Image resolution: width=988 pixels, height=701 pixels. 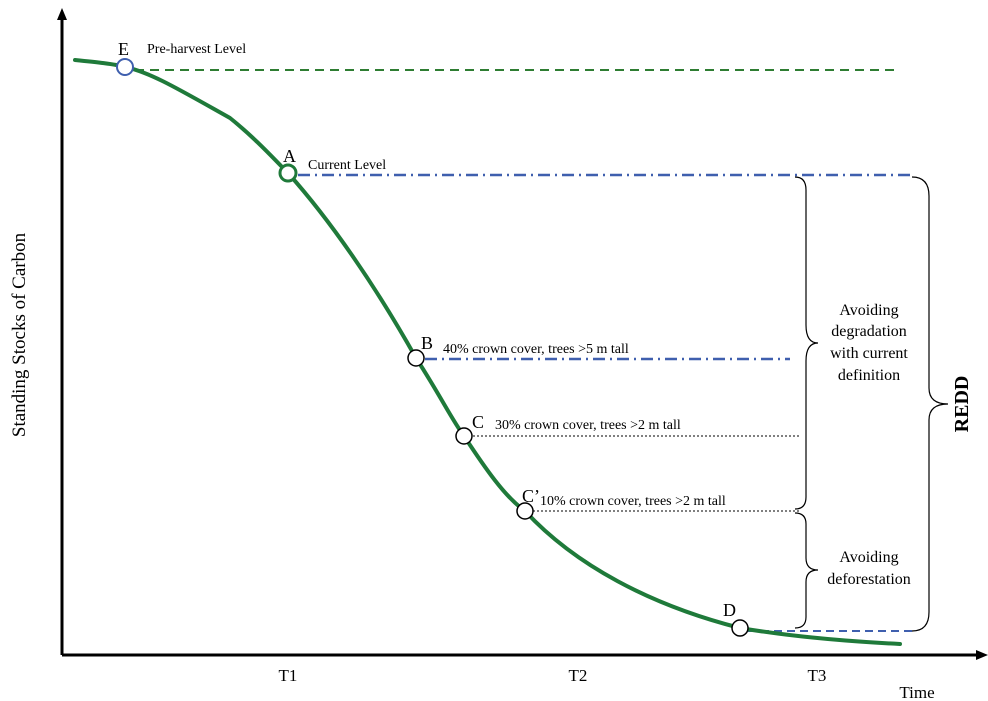 What do you see at coordinates (578, 675) in the screenshot?
I see `tick-t2: T2` at bounding box center [578, 675].